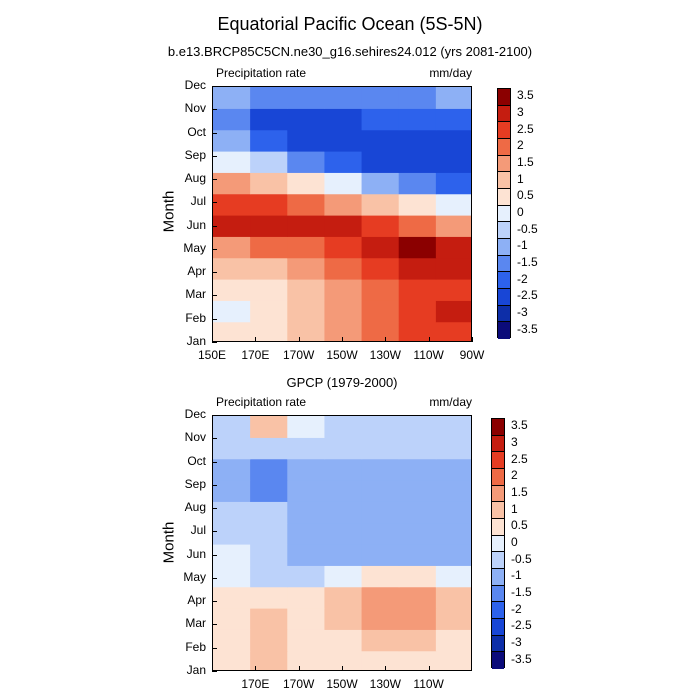 The width and height of the screenshot is (700, 700). Describe the element at coordinates (450, 402) in the screenshot. I see `panel2-right-label: mm/day` at that location.